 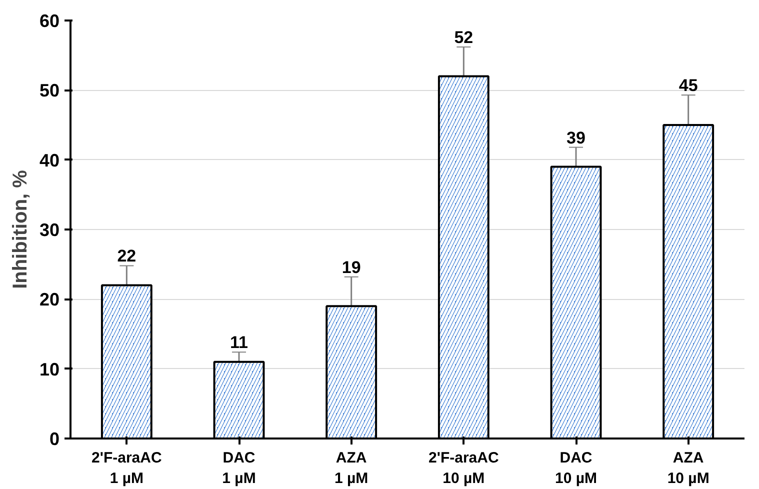 I want to click on y-tick-label: 50, so click(x=49, y=90).